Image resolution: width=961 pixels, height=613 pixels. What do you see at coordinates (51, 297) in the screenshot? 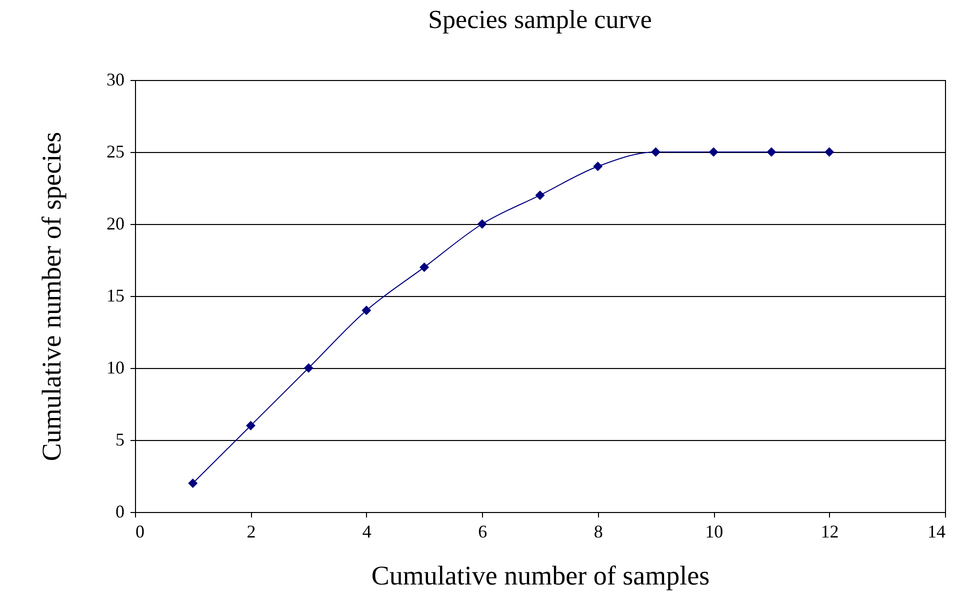
I see `y-axis-title: Cumulative number of species` at bounding box center [51, 297].